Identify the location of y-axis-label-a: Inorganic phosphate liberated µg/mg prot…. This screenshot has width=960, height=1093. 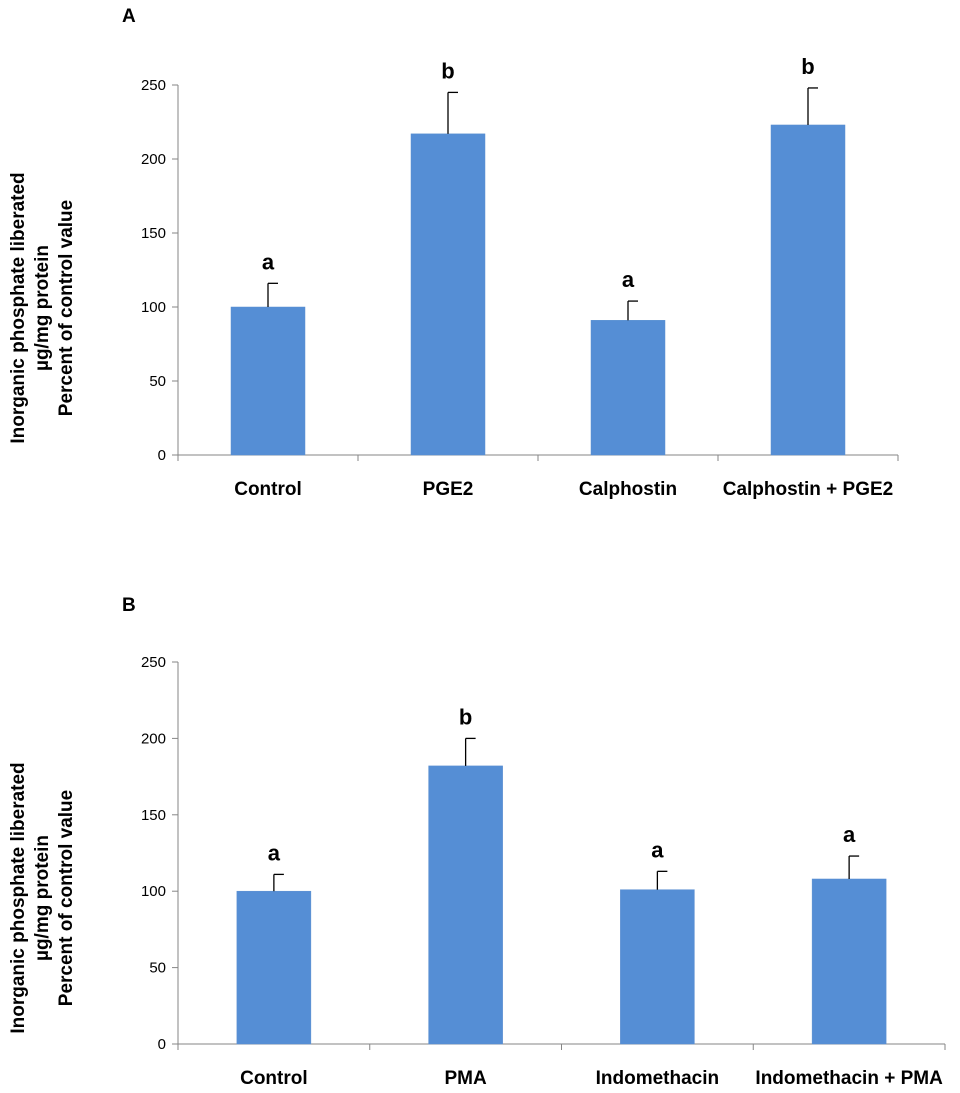
(42, 307).